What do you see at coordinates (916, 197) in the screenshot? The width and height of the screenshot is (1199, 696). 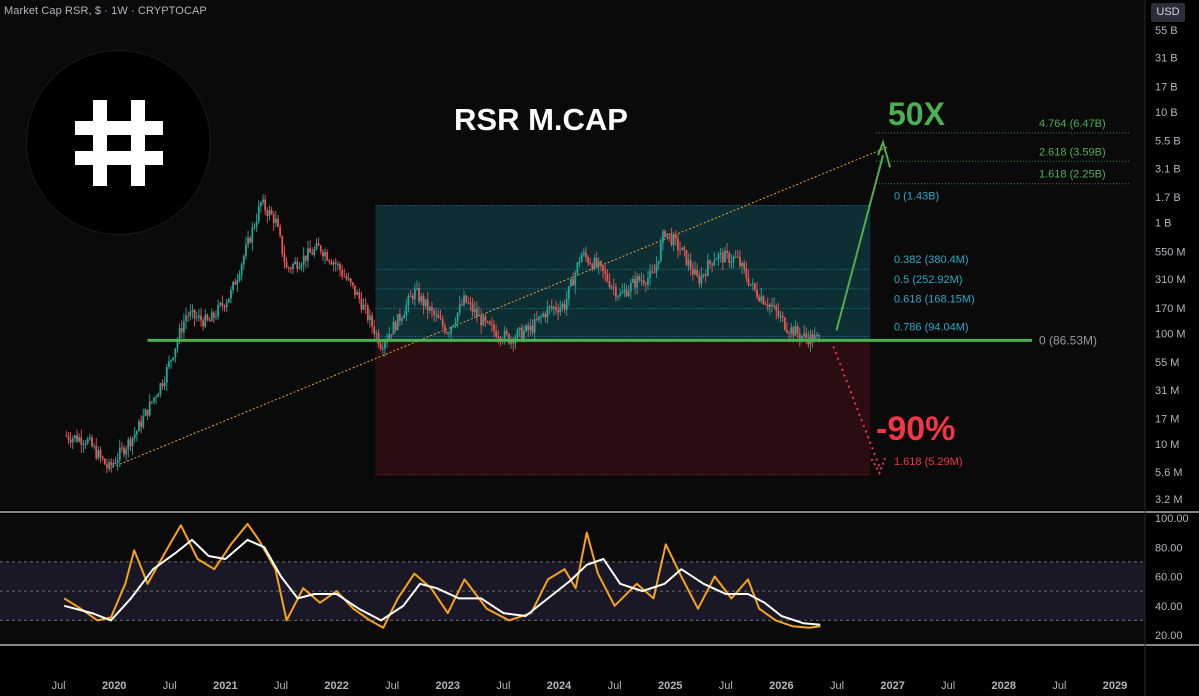 I see `fib-label: 0 (1.43B)` at bounding box center [916, 197].